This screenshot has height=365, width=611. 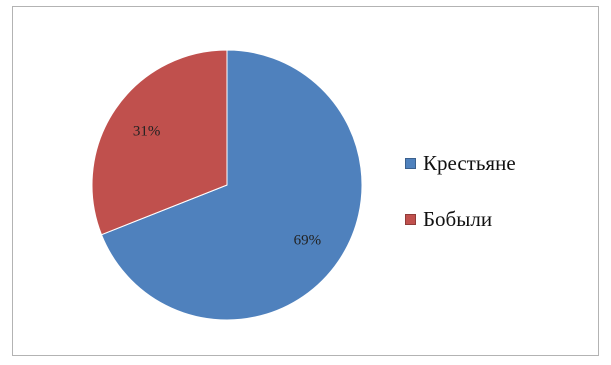 I want to click on legend-item-1: Бобыли, so click(x=460, y=219).